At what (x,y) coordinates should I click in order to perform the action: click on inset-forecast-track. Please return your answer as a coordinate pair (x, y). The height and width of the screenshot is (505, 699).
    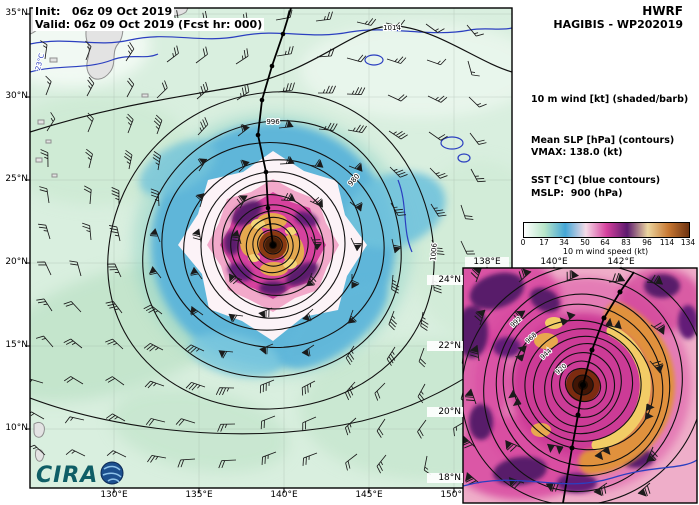
    Looking at the image, I should click on (598, 387).